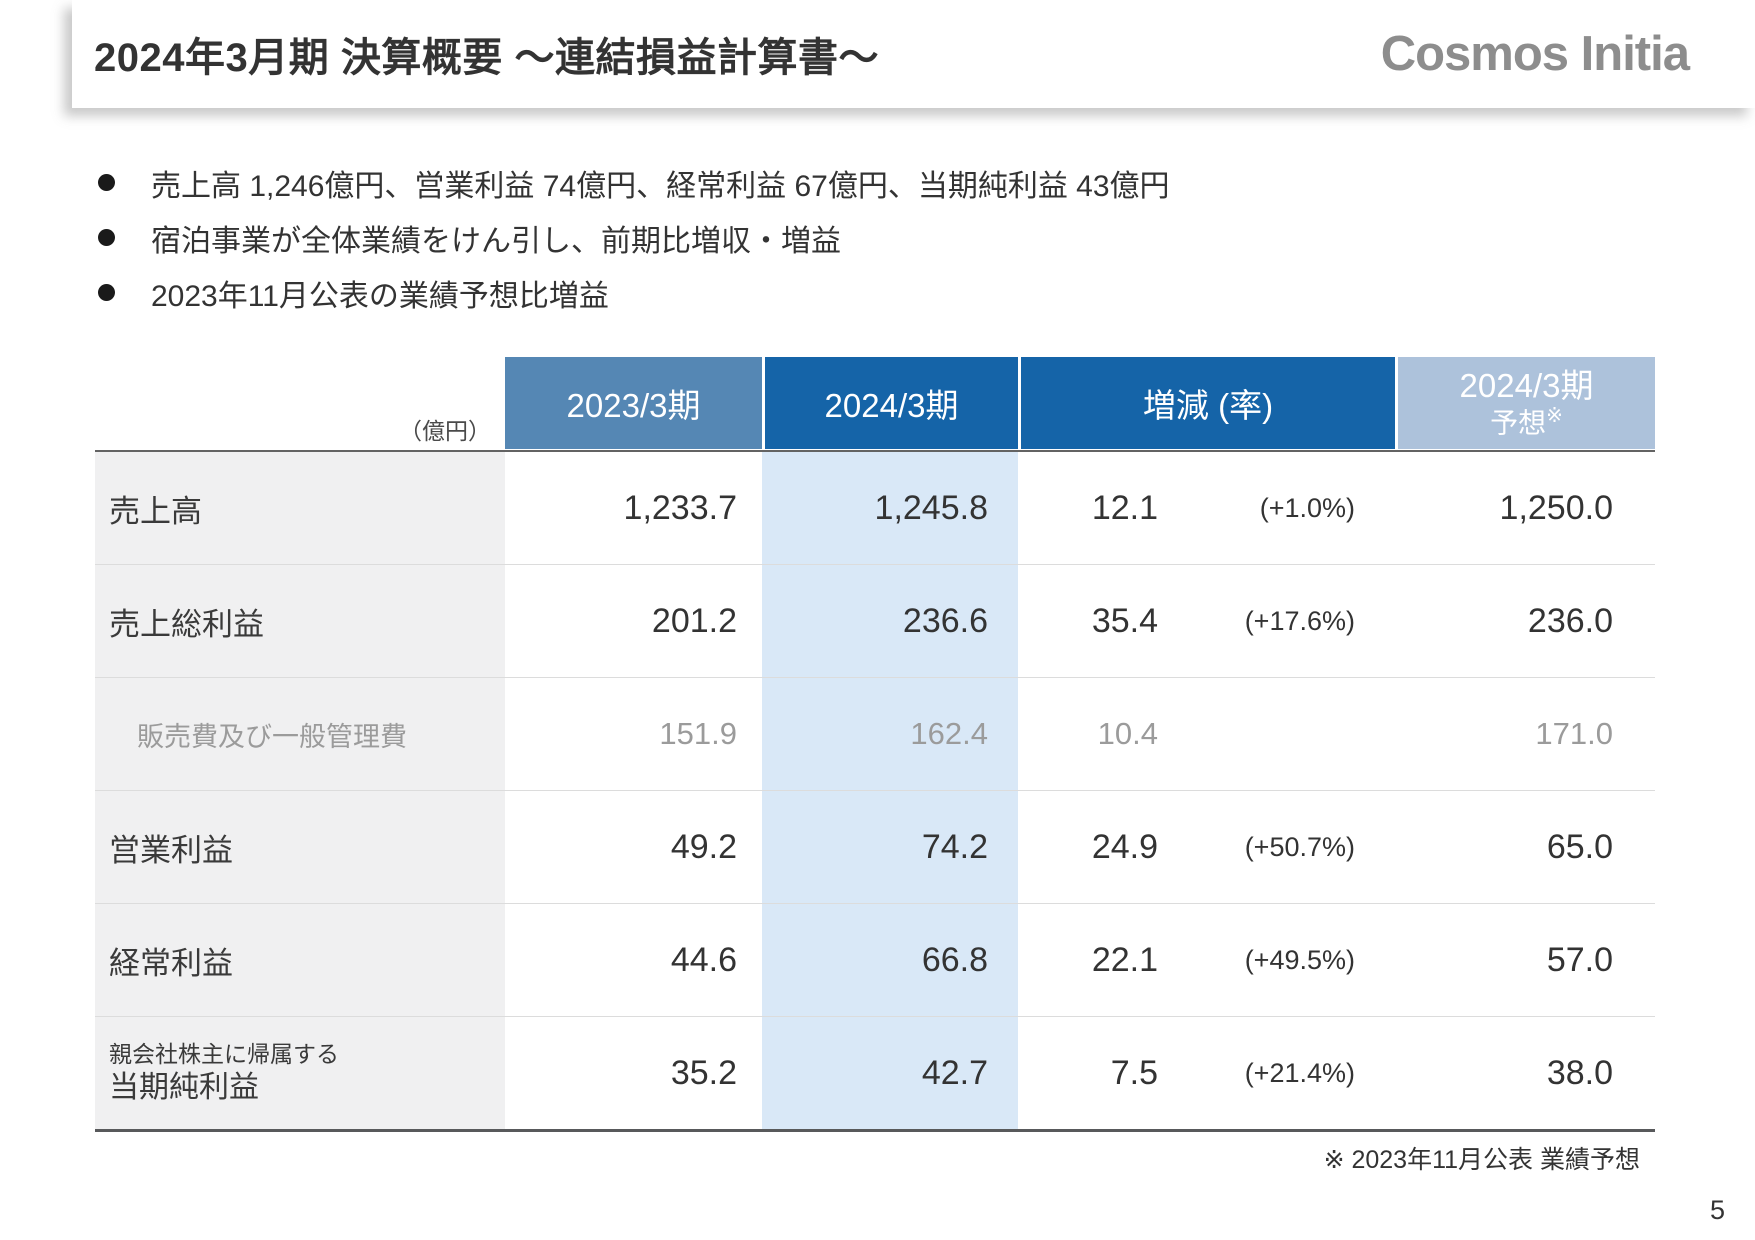  I want to click on forecast-header-line1: 2024/3期, so click(1526, 385).